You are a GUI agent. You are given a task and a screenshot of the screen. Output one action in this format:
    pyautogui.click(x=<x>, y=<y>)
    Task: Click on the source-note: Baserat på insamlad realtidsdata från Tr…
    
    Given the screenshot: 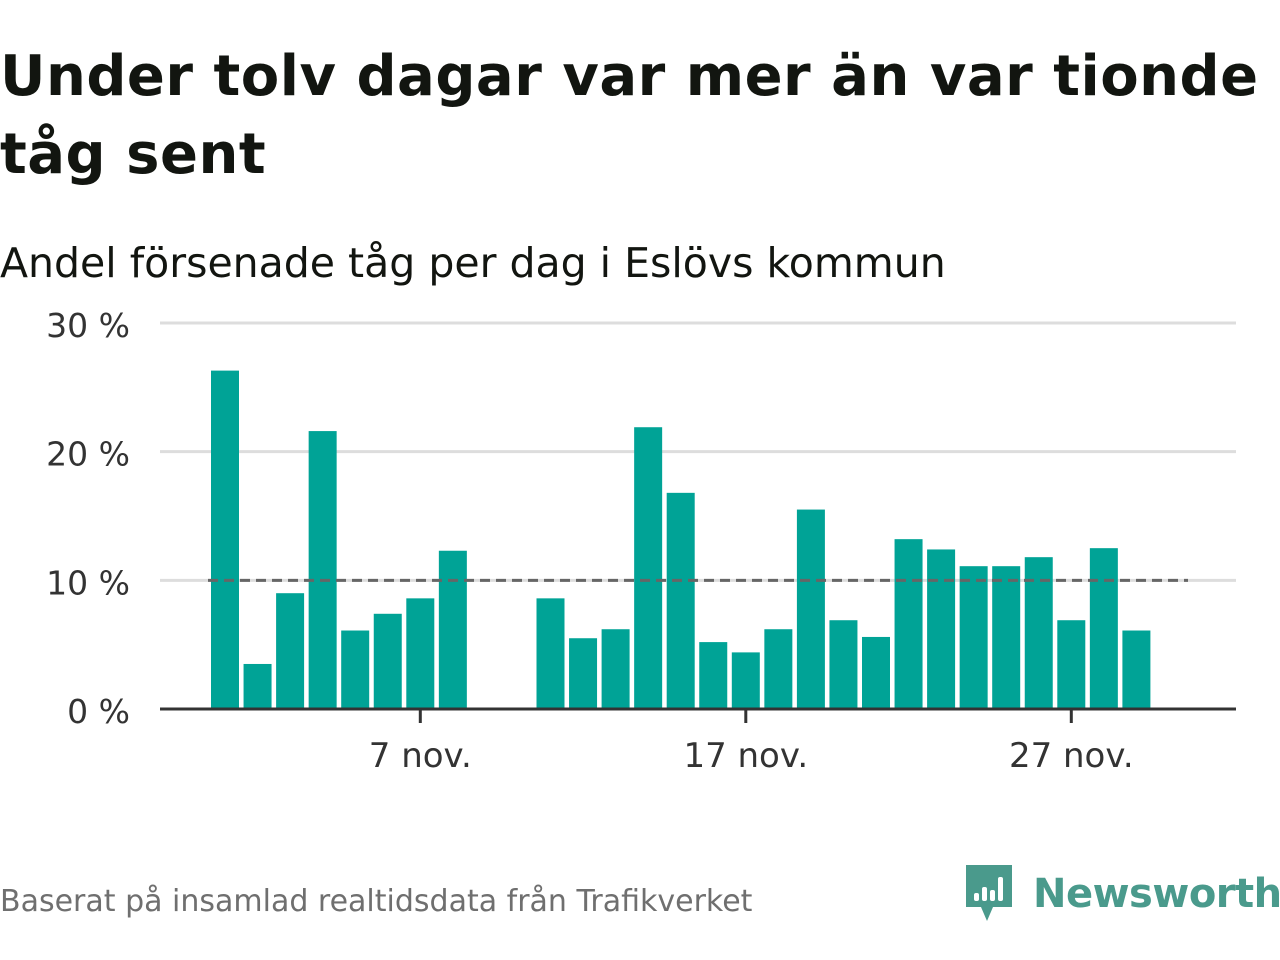 What is the action you would take?
    pyautogui.click(x=376, y=901)
    